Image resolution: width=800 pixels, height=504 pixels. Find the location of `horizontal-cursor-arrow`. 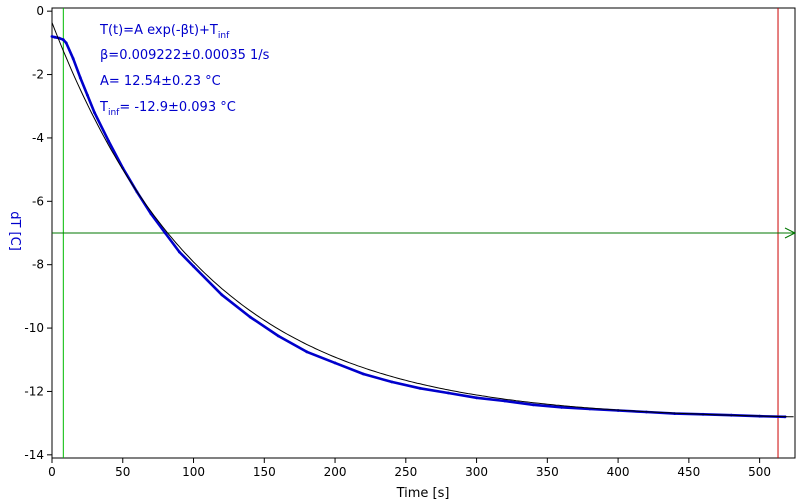

horizontal-cursor-arrow is located at coordinates (790, 233).